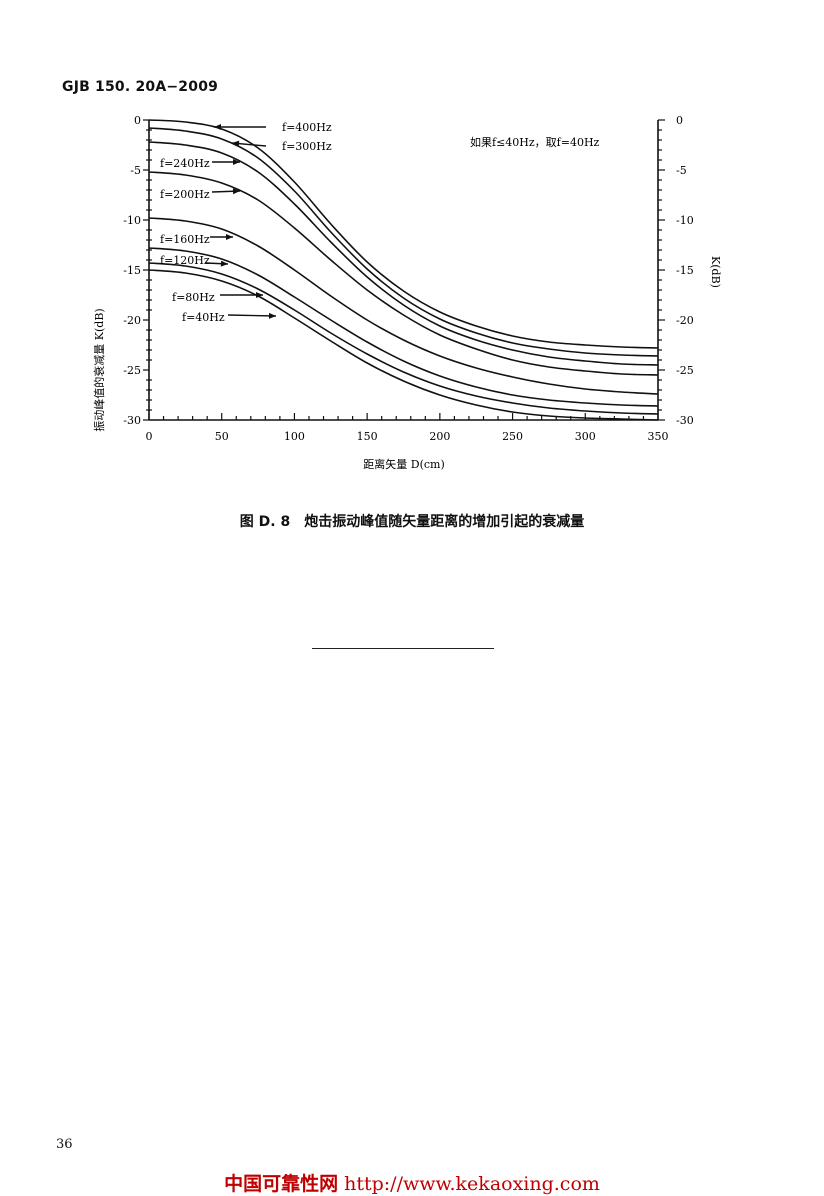  I want to click on series-label: f=200Hz, so click(185, 194).